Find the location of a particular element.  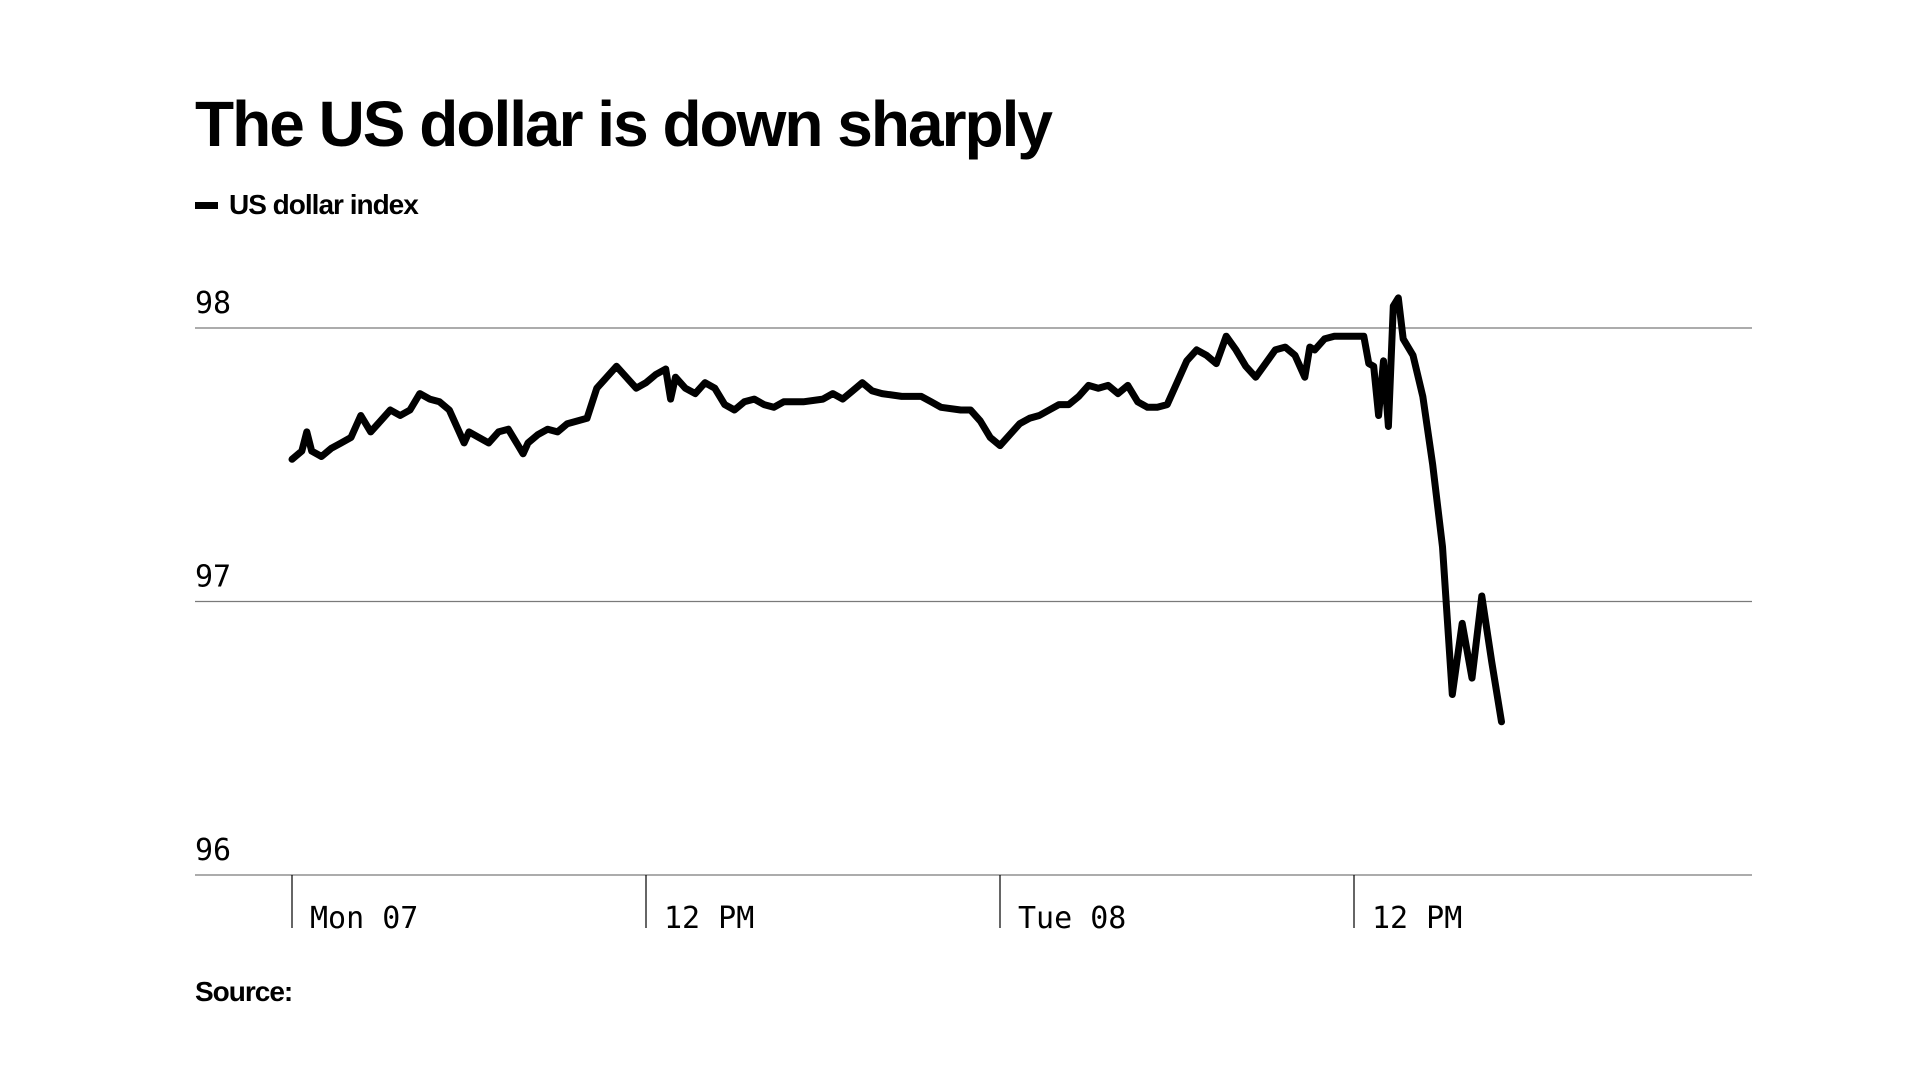

legend: US dollar index is located at coordinates (307, 204).